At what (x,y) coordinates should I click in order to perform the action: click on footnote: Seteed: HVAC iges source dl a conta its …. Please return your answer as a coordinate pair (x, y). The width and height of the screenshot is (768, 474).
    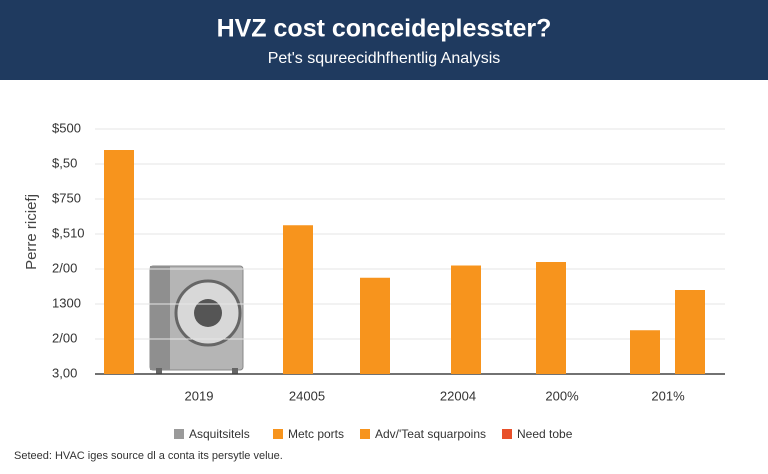
    Looking at the image, I should click on (148, 456).